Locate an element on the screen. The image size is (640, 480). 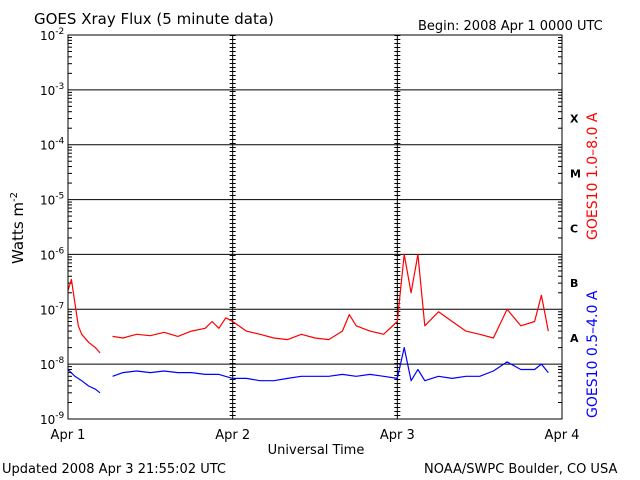
y-axis-label: Watts m-2 is located at coordinates (18, 228).